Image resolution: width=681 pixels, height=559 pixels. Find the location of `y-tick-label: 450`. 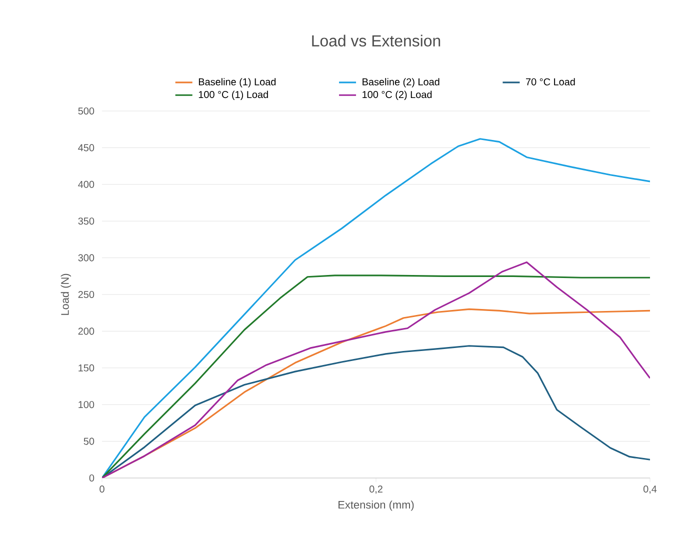

y-tick-label: 450 is located at coordinates (86, 148).